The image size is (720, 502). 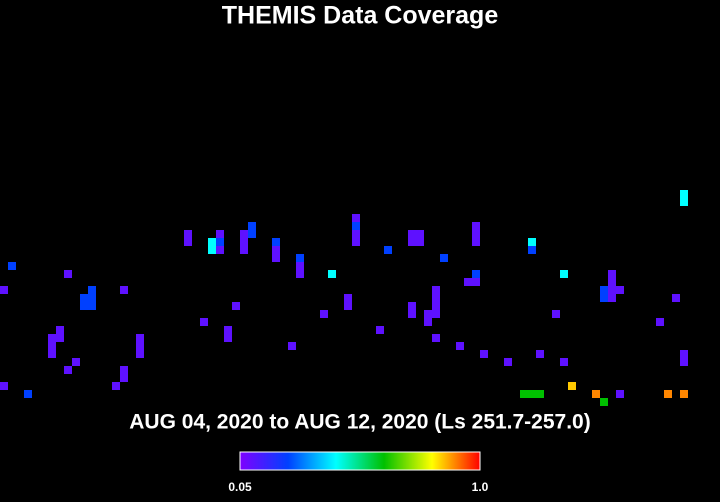 What do you see at coordinates (360, 16) in the screenshot?
I see `chart-title: THEMIS Data Coverage` at bounding box center [360, 16].